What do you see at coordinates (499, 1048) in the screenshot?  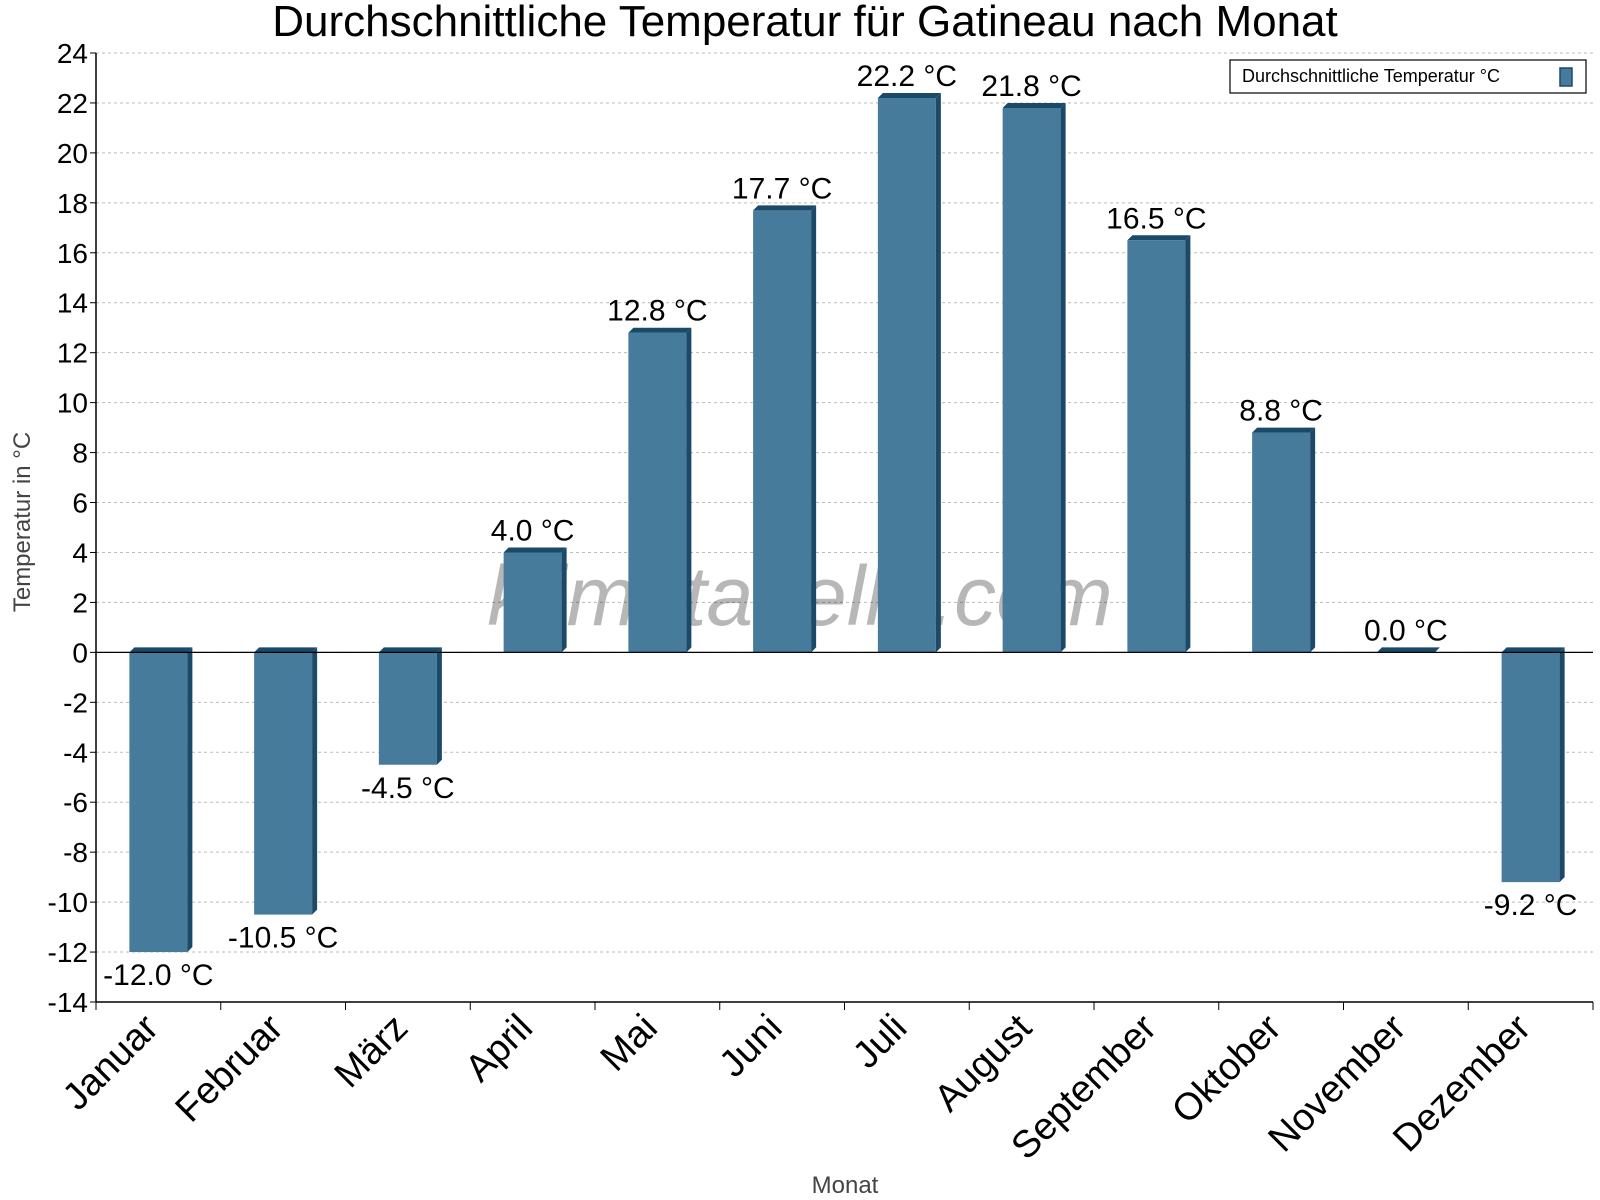 I see `x-tick-label: April` at bounding box center [499, 1048].